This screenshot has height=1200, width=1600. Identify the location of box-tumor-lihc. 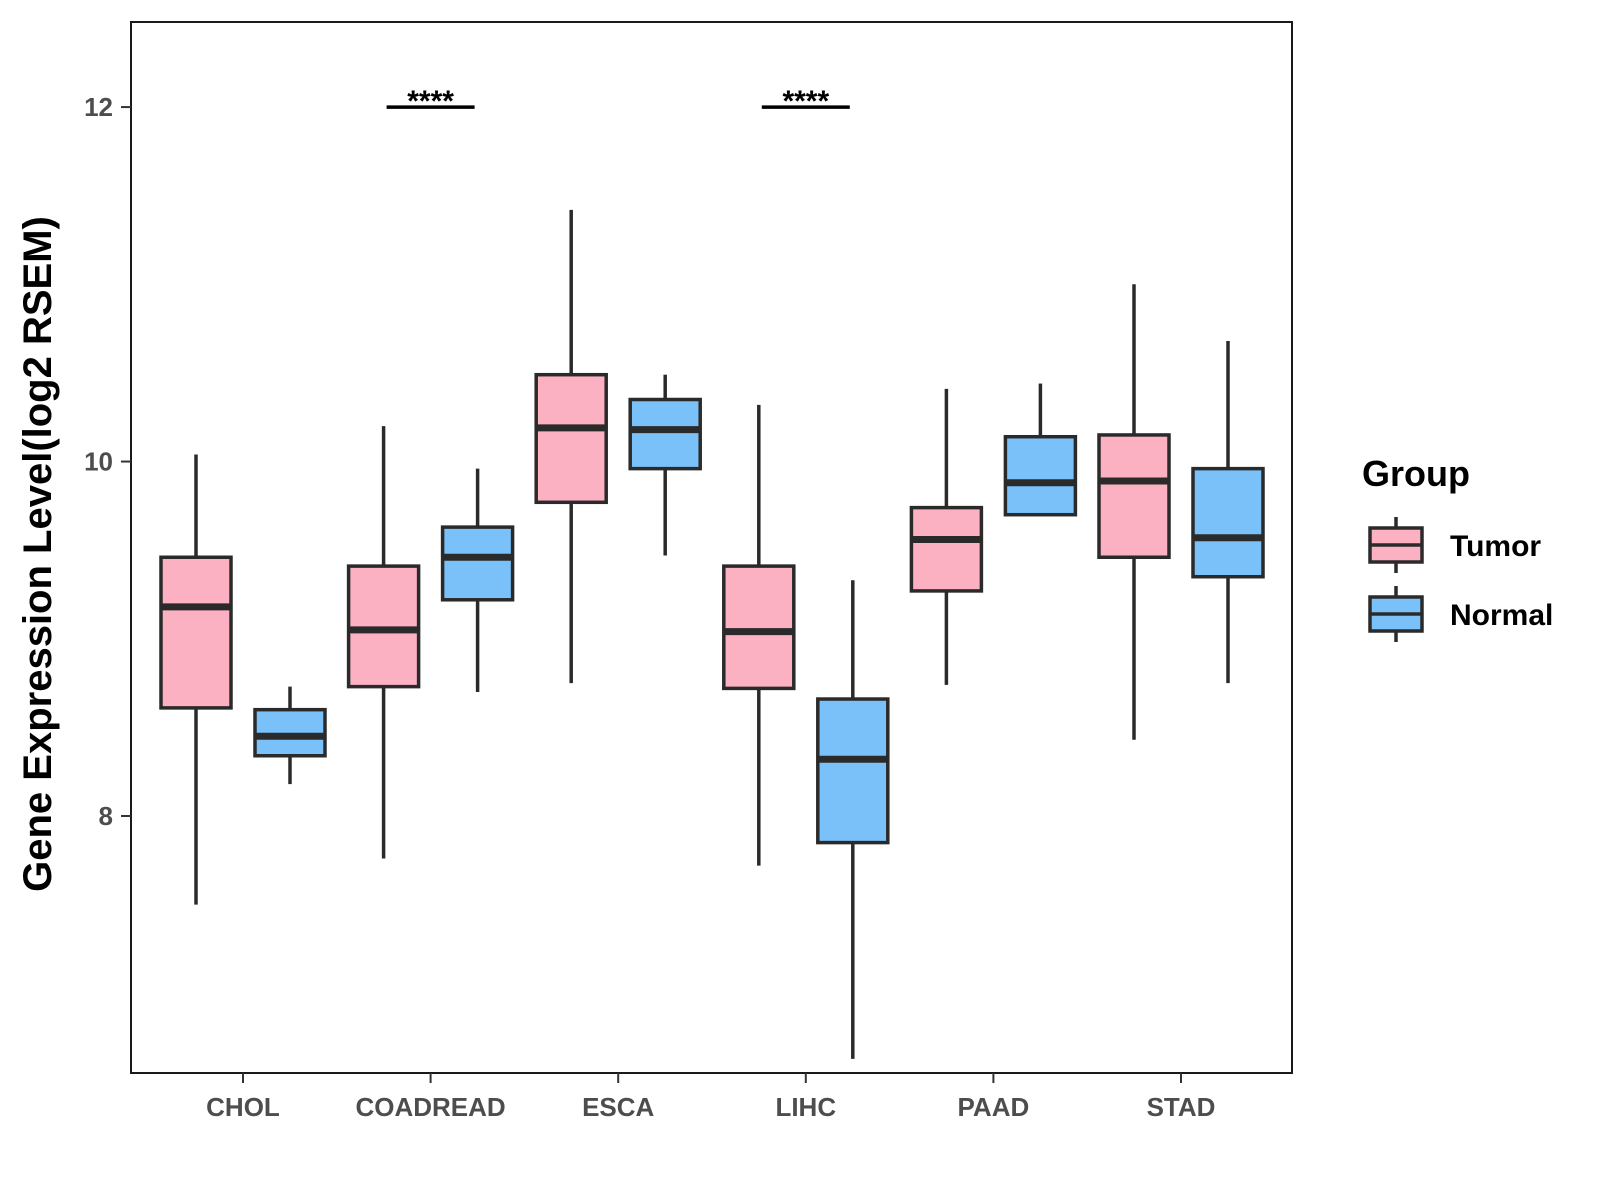
(759, 635).